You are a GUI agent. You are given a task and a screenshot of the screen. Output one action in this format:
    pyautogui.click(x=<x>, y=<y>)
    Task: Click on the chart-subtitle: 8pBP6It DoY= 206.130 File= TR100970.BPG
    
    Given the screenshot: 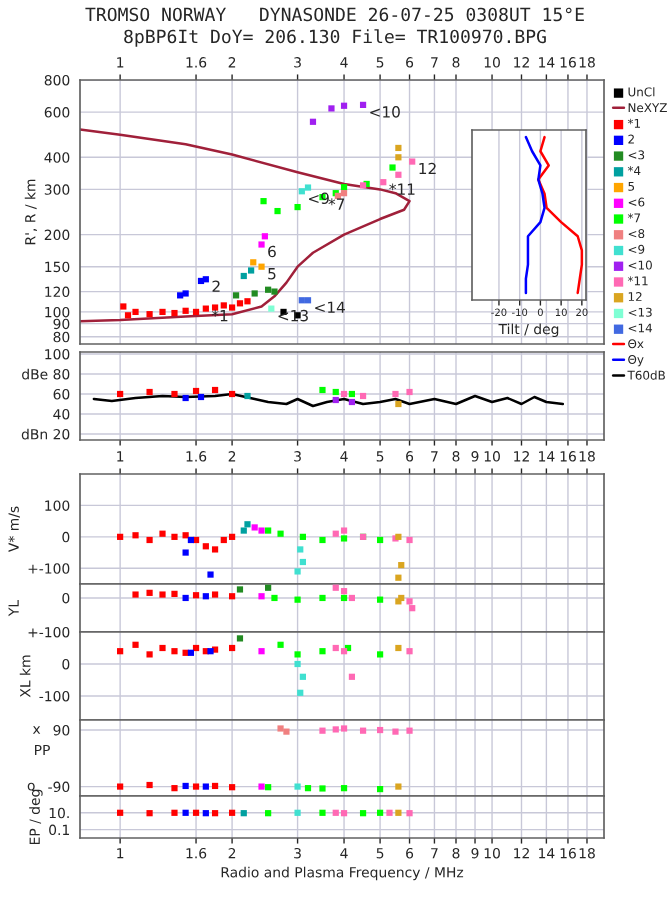 What is the action you would take?
    pyautogui.click(x=335, y=38)
    